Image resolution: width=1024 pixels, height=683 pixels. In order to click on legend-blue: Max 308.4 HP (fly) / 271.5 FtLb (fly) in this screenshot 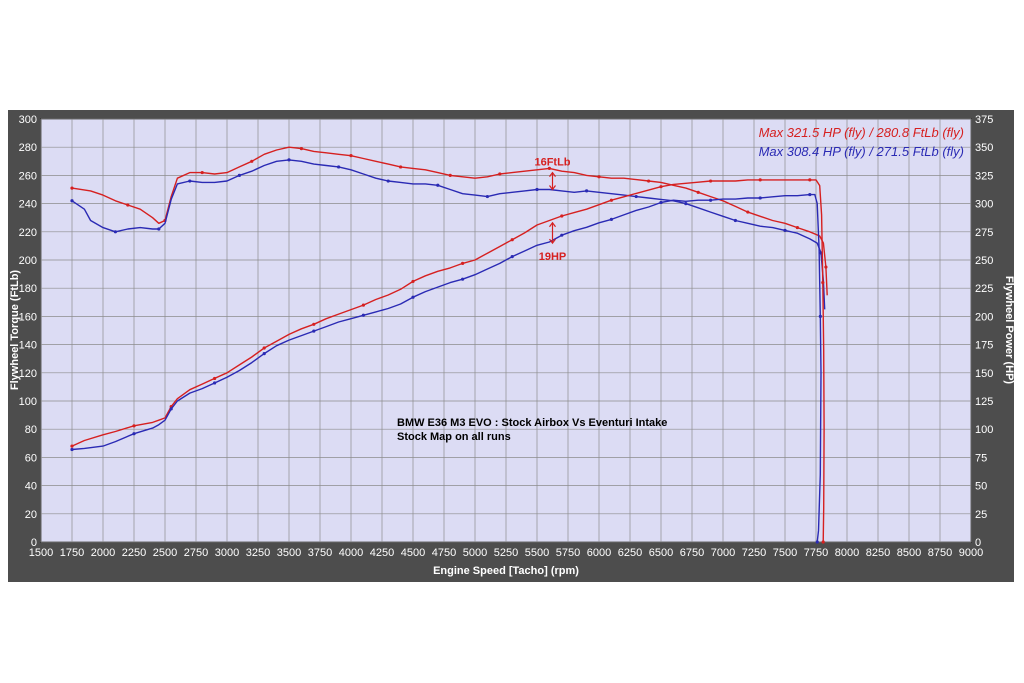, I will do `click(861, 151)`.